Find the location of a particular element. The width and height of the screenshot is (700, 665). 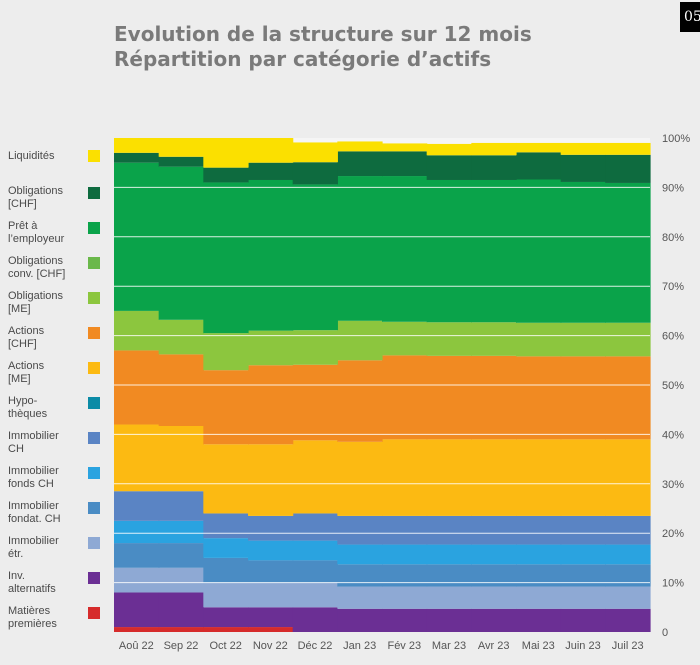

series-immobilier-fondat-ch is located at coordinates (382, 565).